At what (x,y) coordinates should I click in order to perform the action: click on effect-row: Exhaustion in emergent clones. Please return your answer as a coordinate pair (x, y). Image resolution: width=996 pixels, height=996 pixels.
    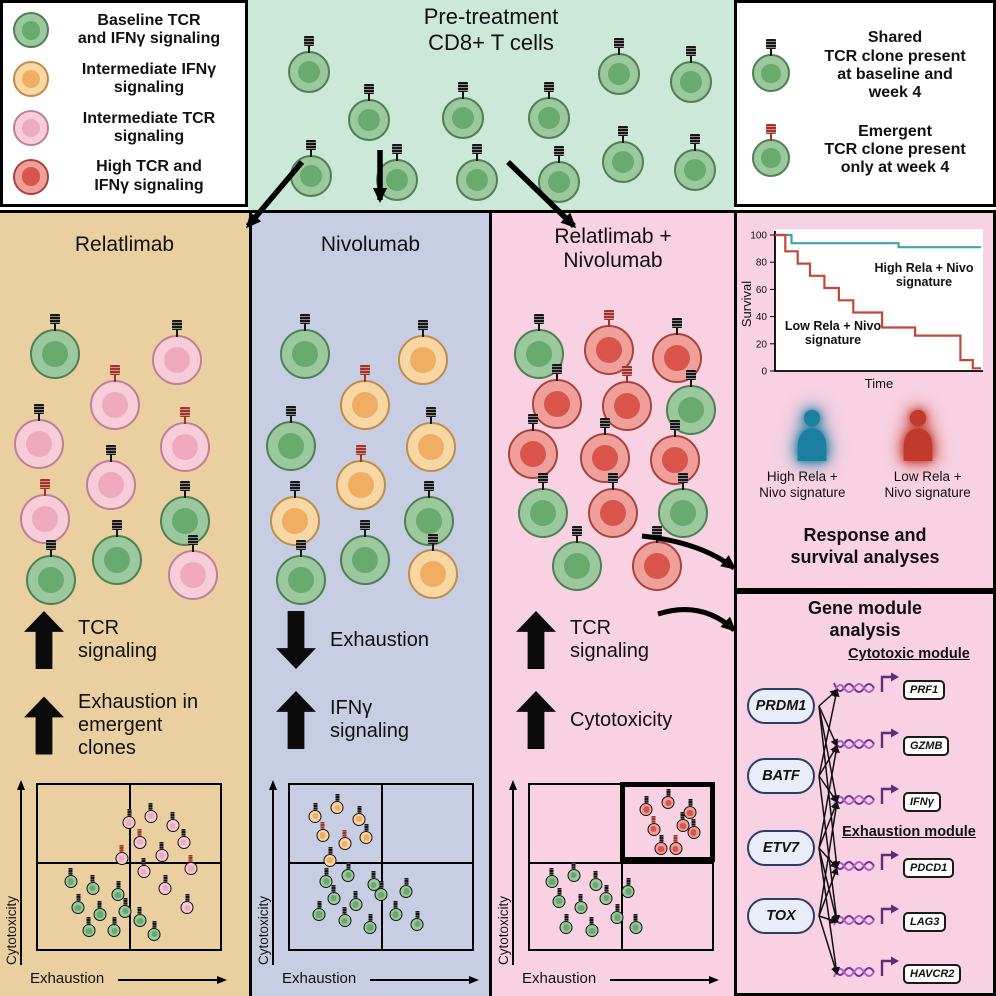
    Looking at the image, I should click on (124, 725).